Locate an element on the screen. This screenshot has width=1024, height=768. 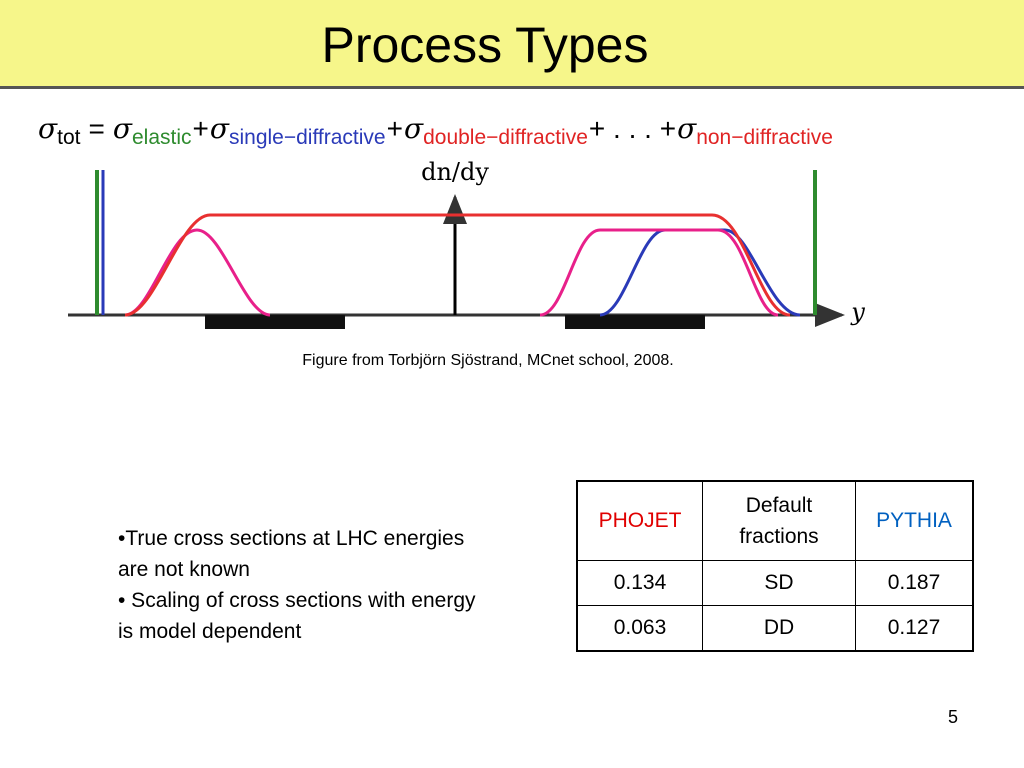
cell: SD is located at coordinates (779, 583).